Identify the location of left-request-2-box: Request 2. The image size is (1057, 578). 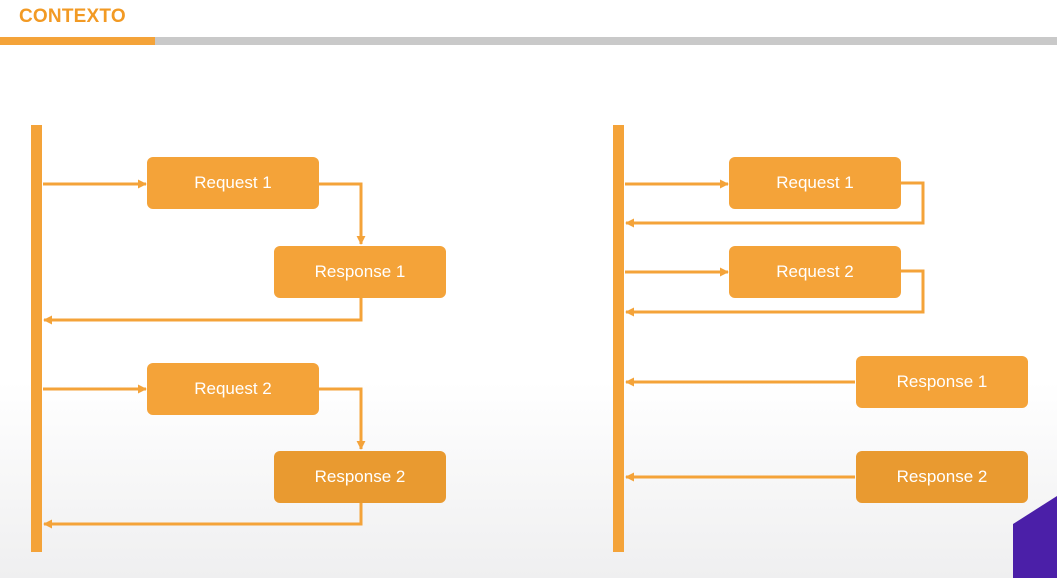
(233, 389).